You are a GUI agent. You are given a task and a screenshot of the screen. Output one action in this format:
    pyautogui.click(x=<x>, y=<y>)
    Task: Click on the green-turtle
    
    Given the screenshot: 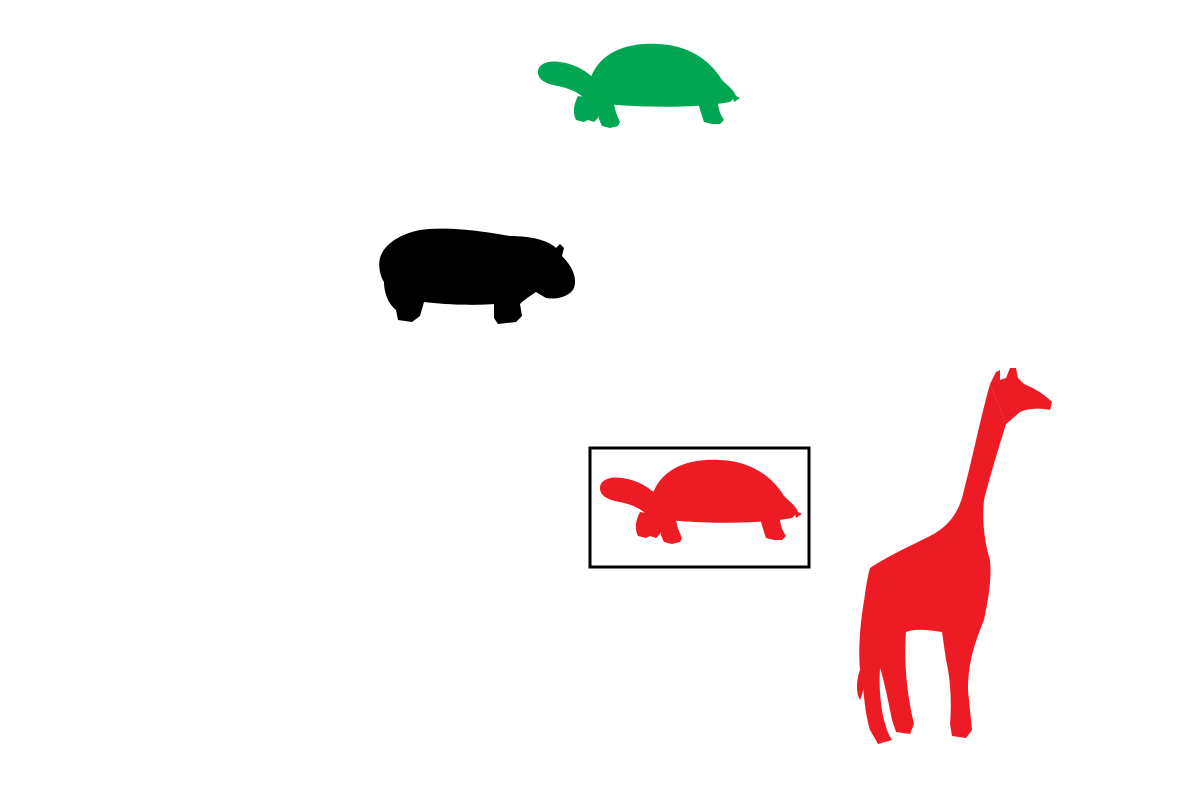 What is the action you would take?
    pyautogui.click(x=639, y=85)
    